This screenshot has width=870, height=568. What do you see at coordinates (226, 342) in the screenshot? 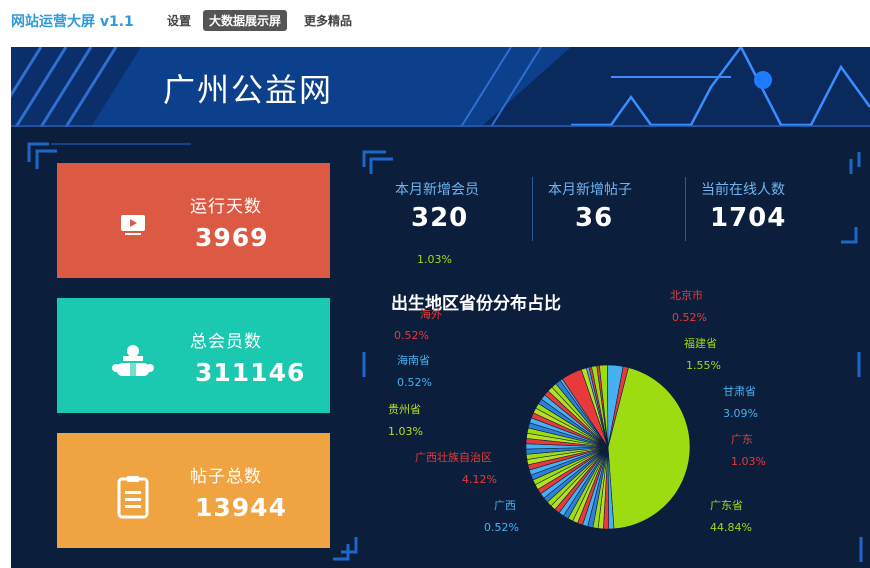
I see `card-label: 总会员数` at bounding box center [226, 342].